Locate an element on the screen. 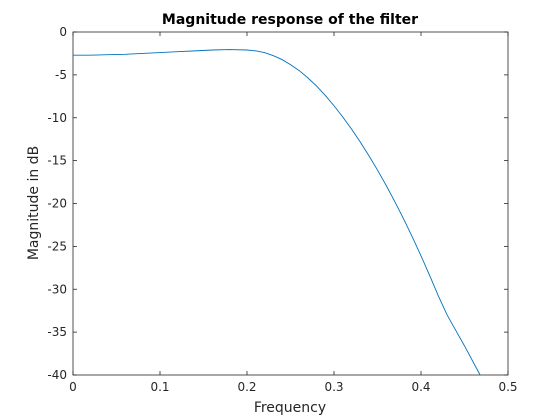 The height and width of the screenshot is (420, 560). y-tick-label: -5 is located at coordinates (61, 75).